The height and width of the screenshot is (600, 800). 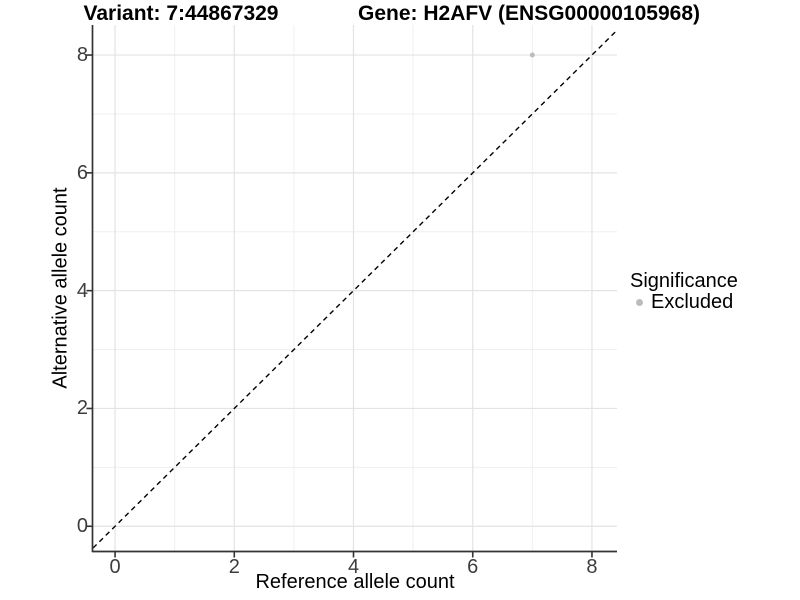 I want to click on y-tick-label: 4, so click(x=82, y=290).